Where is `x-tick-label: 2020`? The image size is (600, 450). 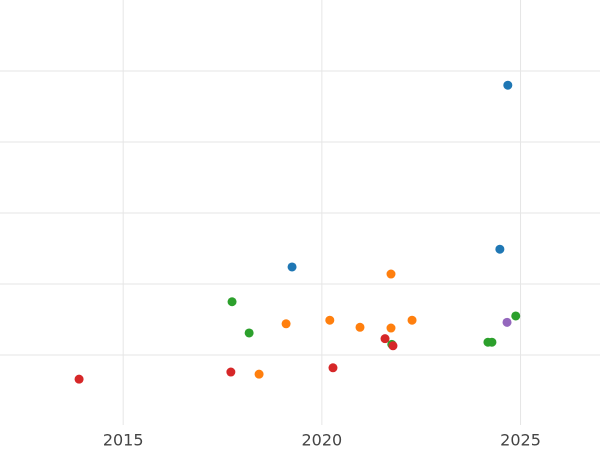 x-tick-label: 2020 is located at coordinates (321, 440).